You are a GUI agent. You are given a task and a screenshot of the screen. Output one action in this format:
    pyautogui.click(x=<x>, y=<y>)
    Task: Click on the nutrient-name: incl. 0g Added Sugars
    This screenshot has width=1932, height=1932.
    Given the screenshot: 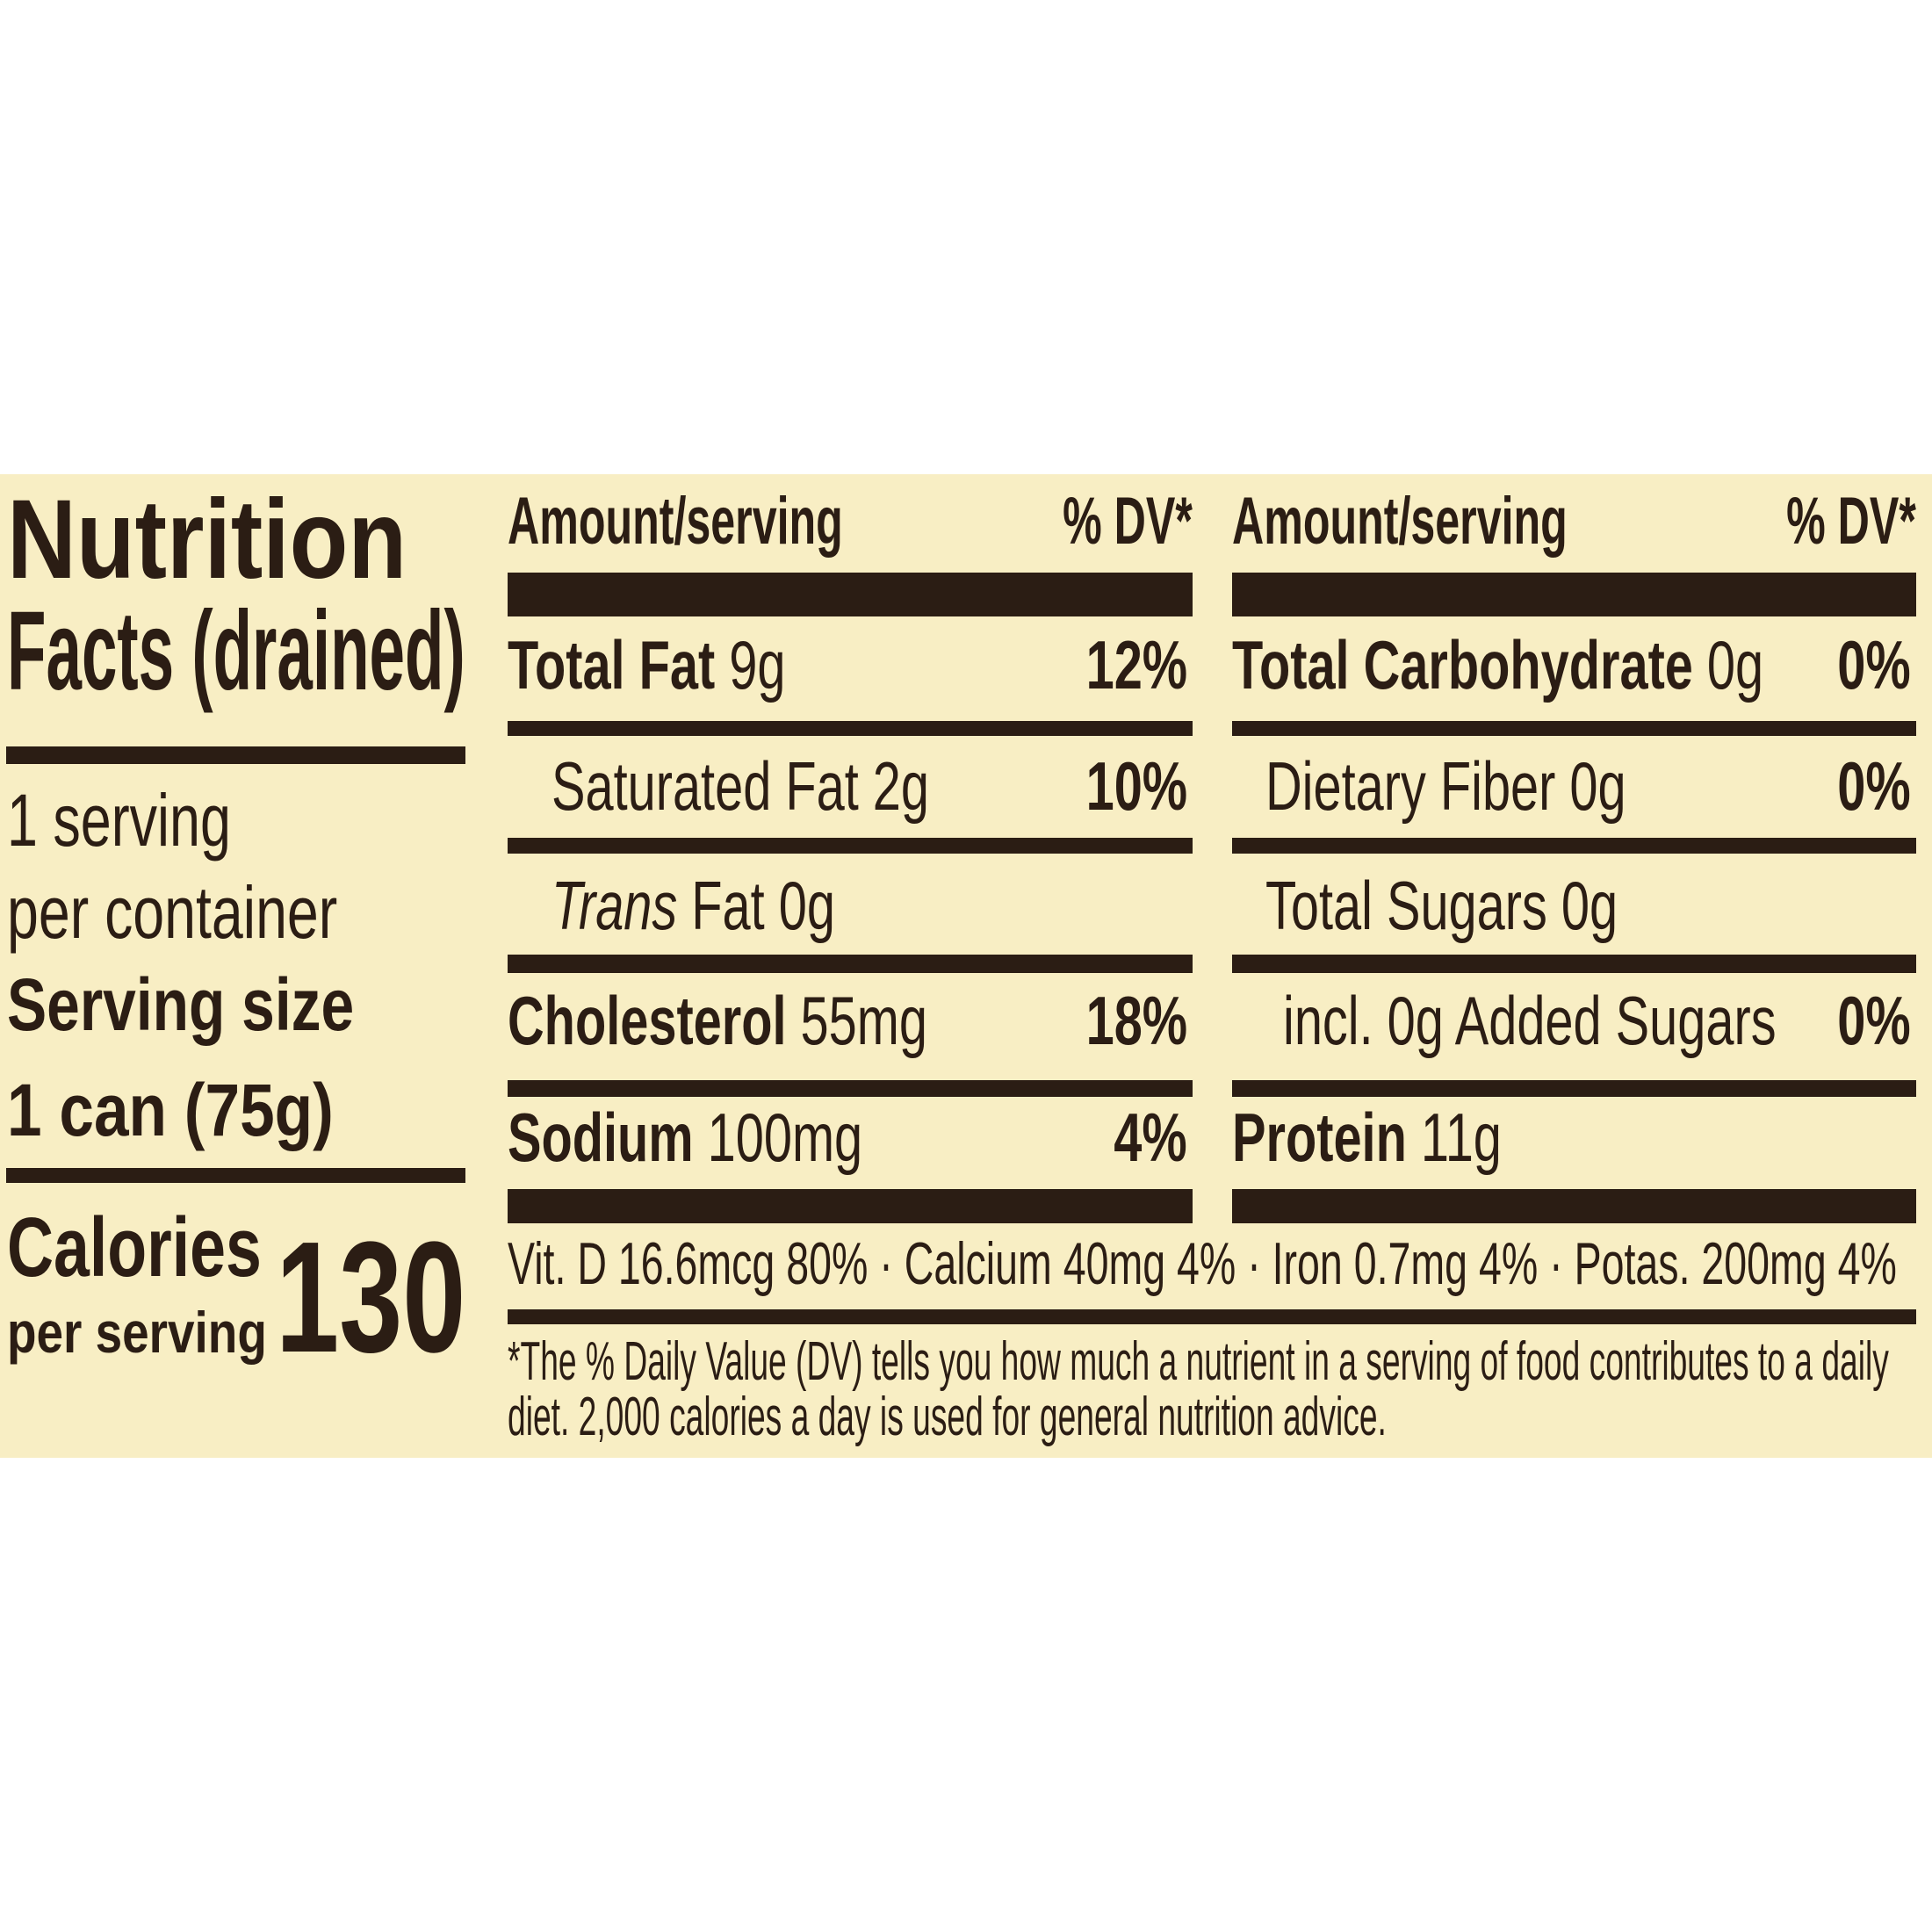 What is the action you would take?
    pyautogui.click(x=1530, y=1020)
    